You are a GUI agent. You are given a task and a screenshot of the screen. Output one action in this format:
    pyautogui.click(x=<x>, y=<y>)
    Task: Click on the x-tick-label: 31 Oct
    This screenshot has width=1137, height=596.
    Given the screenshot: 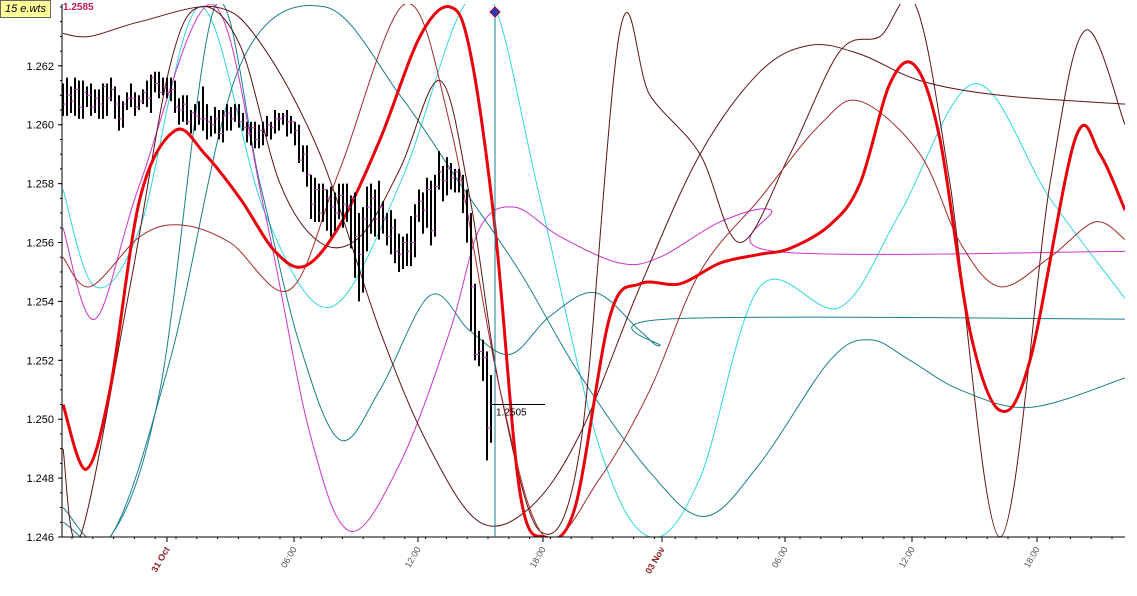 What is the action you would take?
    pyautogui.click(x=160, y=559)
    